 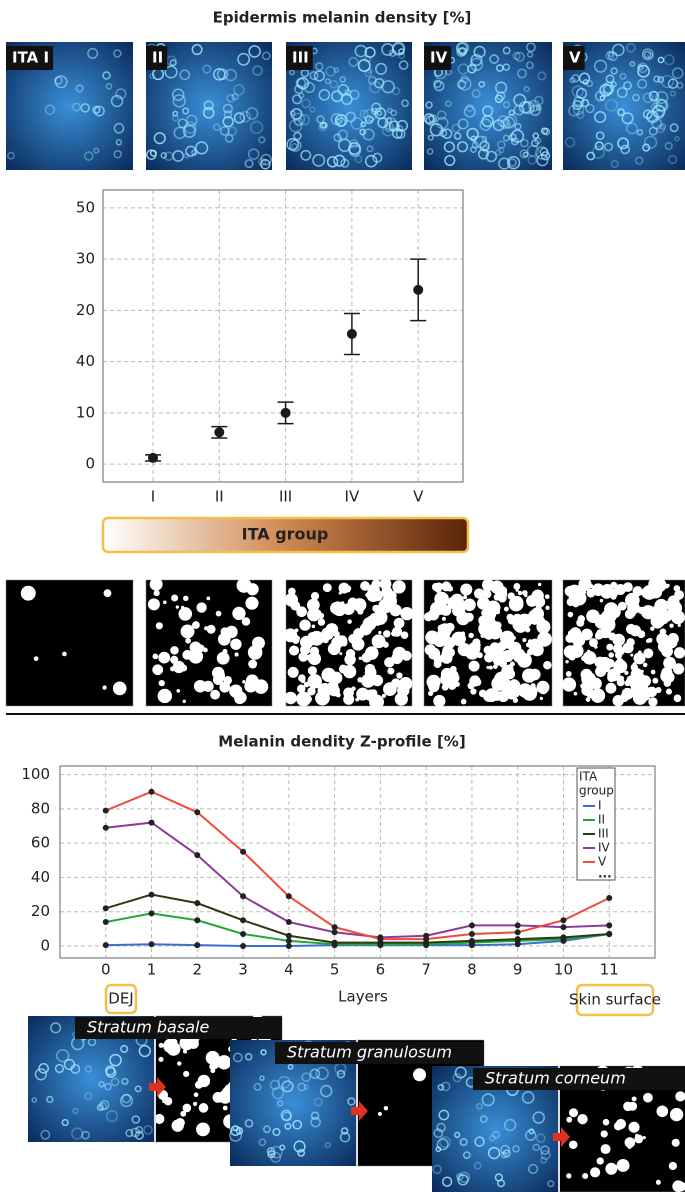 What do you see at coordinates (357, 865) in the screenshot?
I see `series-line` at bounding box center [357, 865].